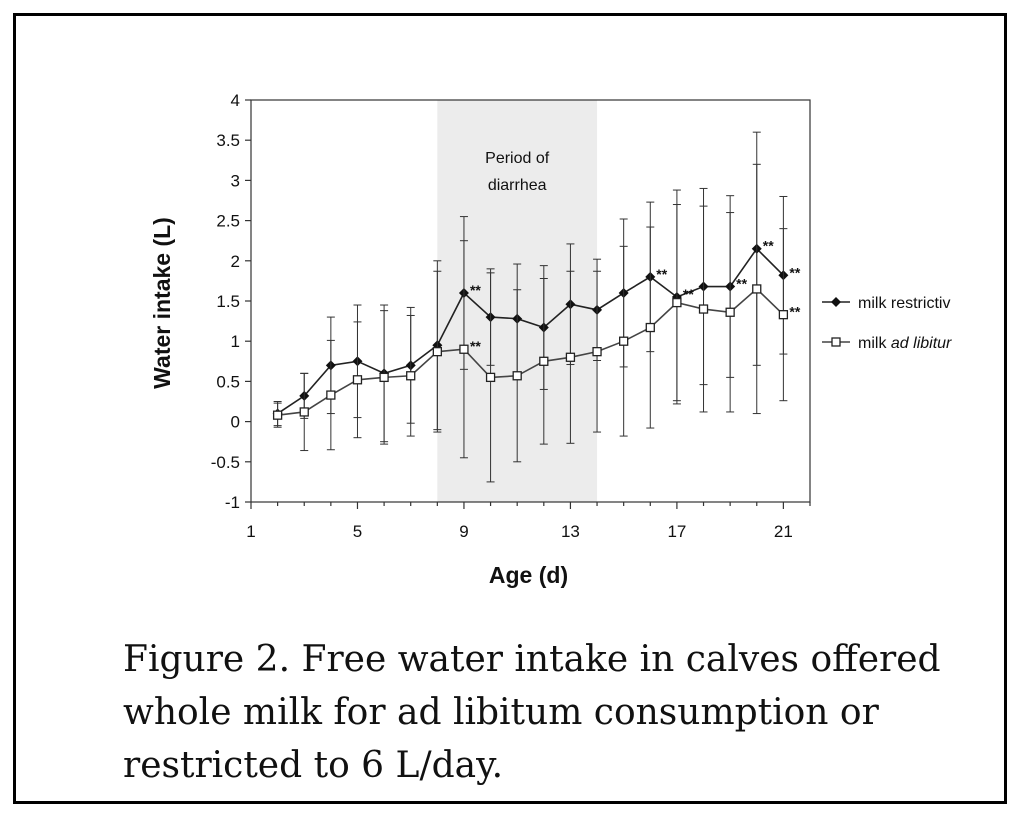 The width and height of the screenshot is (1024, 821). I want to click on legend-label-ad-libitum: milk ad libitur, so click(905, 343).